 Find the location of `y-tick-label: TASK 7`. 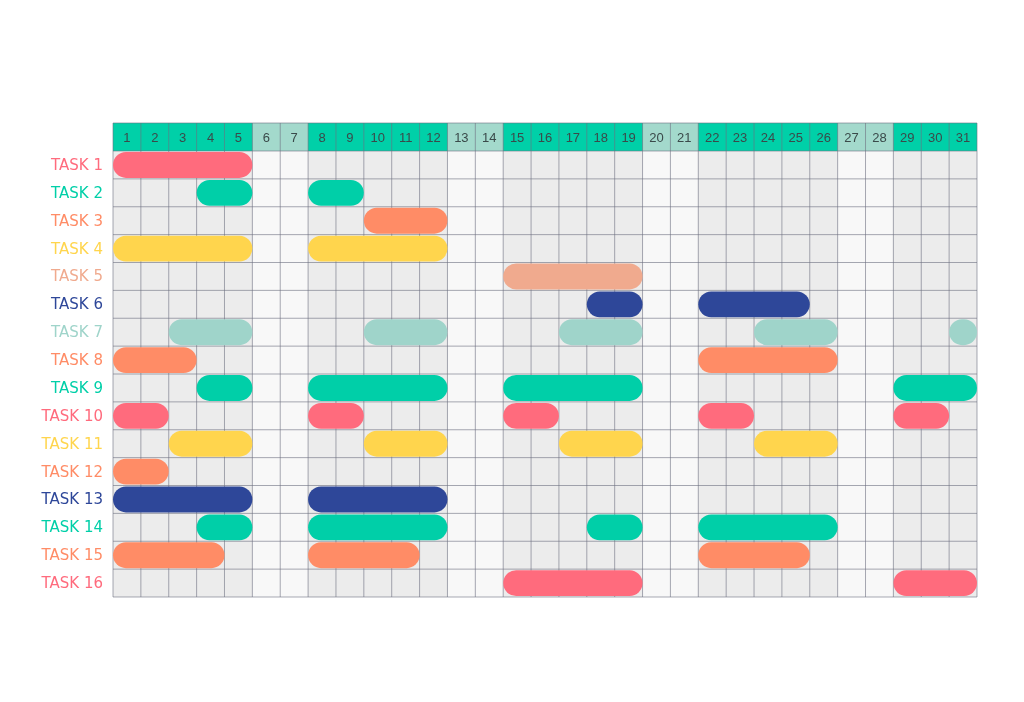

y-tick-label: TASK 7 is located at coordinates (76, 332).